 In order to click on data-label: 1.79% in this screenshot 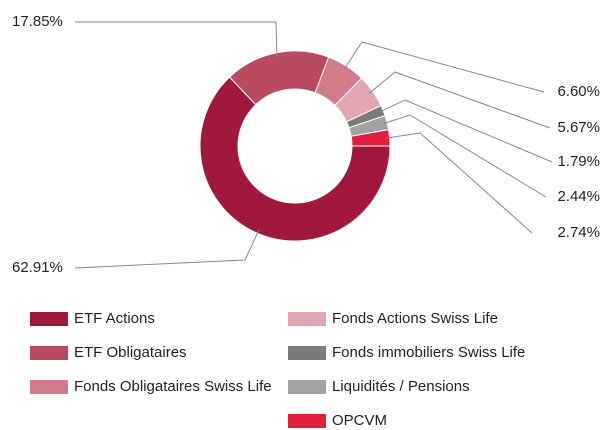, I will do `click(578, 161)`.